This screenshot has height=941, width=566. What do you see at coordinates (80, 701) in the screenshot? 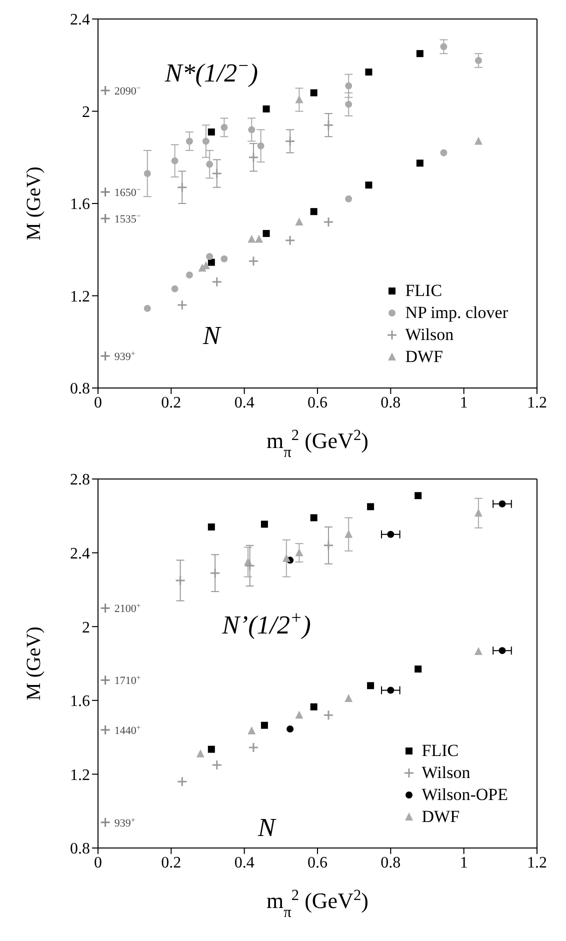
I see `y-tick-label: 1.6` at bounding box center [80, 701].